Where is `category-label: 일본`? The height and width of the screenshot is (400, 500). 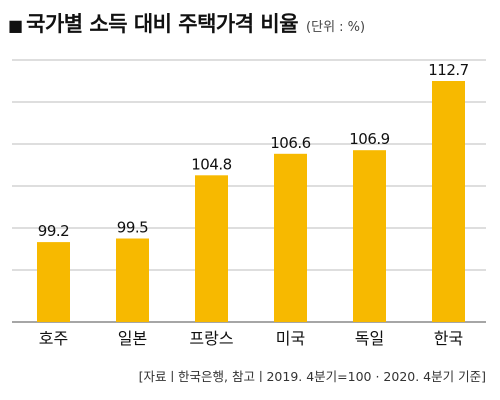 category-label: 일본 is located at coordinates (132, 338).